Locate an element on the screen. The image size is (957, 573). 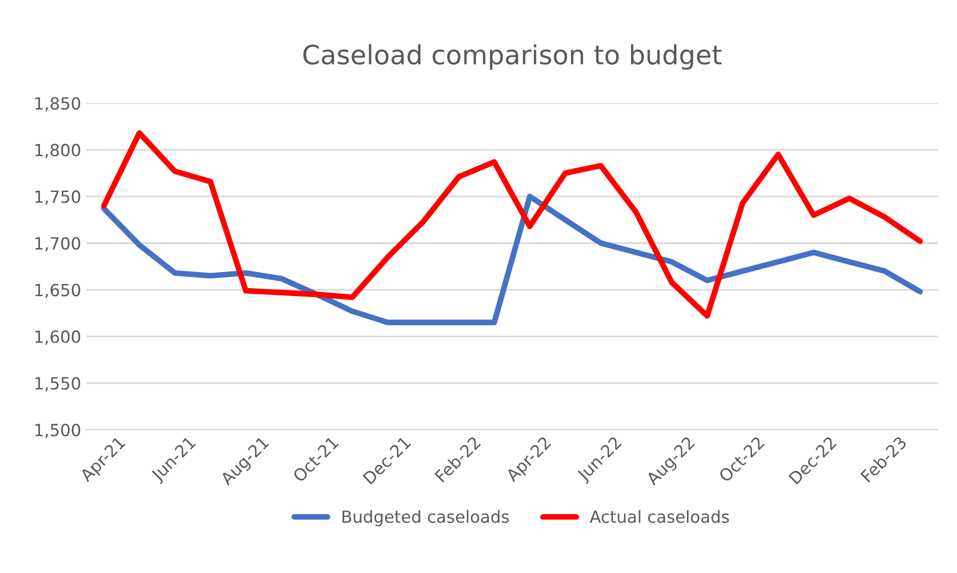
legend-label: Budgeted caseloads is located at coordinates (425, 518).